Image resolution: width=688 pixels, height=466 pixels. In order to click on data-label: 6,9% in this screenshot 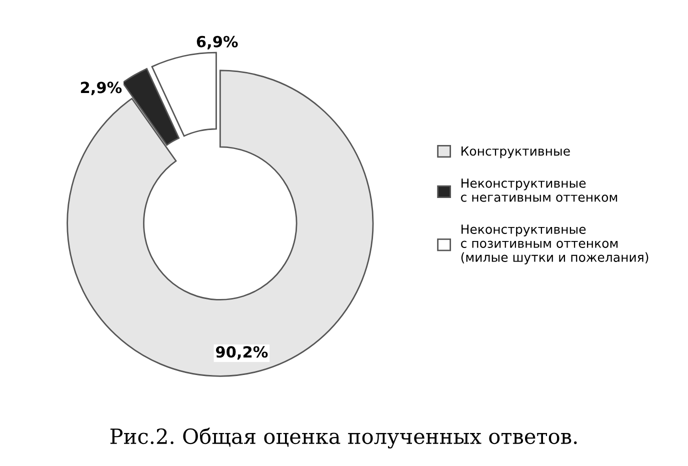, I will do `click(217, 43)`.